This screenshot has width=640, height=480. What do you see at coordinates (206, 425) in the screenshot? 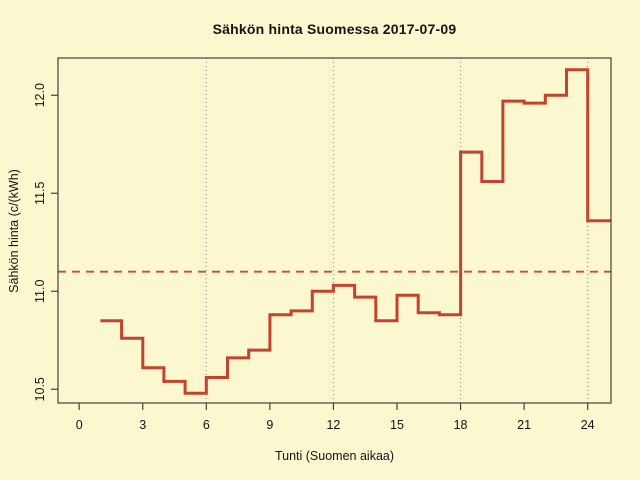
I see `x-tick-label: 6` at bounding box center [206, 425].